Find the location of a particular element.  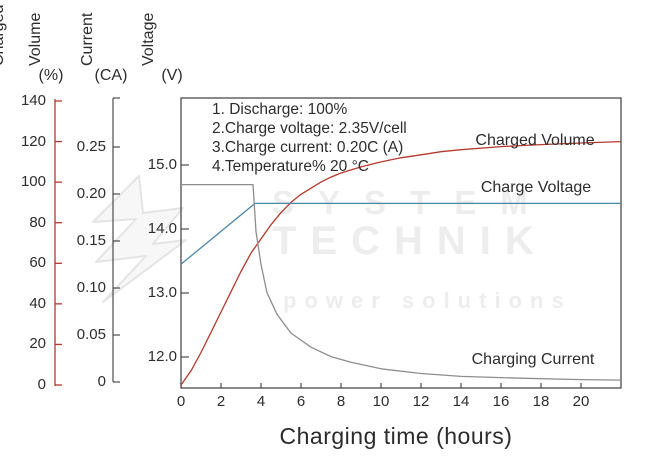

watermark-text-technik: TECHNIK is located at coordinates (410, 241).